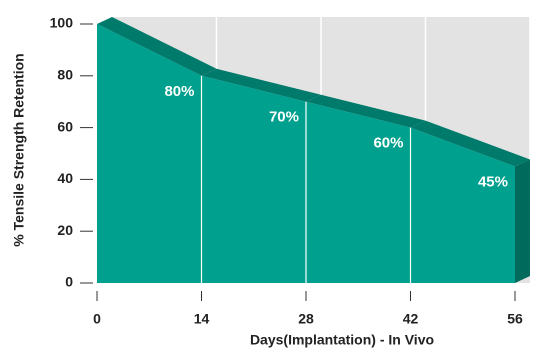 Image resolution: width=543 pixels, height=351 pixels. Describe the element at coordinates (62, 23) in the screenshot. I see `y-tick-label: 100` at that location.